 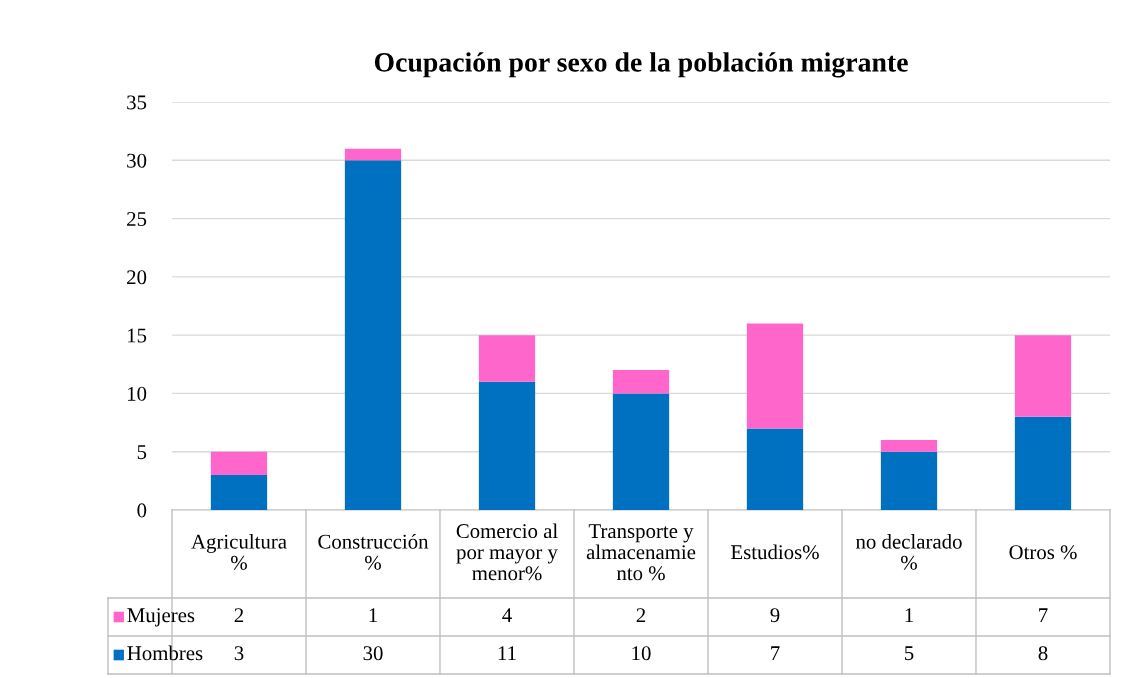 What do you see at coordinates (137, 335) in the screenshot?
I see `y-tick-label: 15` at bounding box center [137, 335].